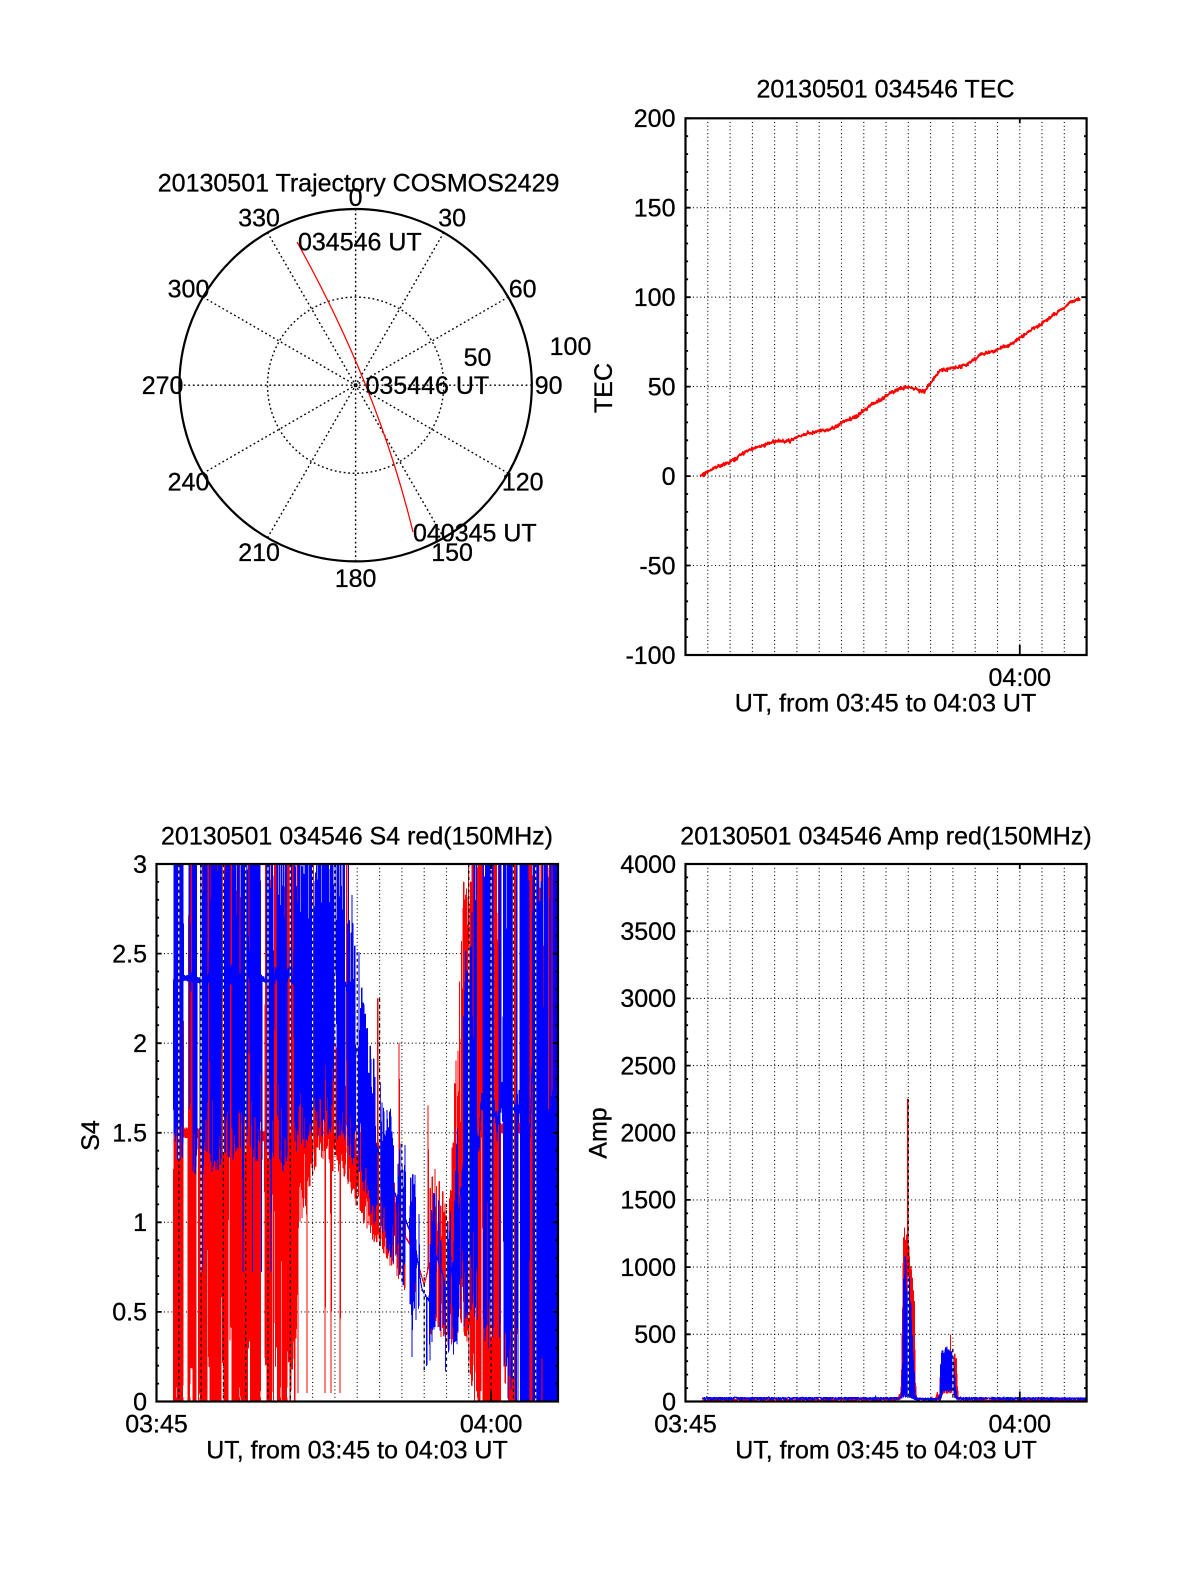  What do you see at coordinates (475, 534) in the screenshot?
I see `svg-text: 040345 UT` at bounding box center [475, 534].